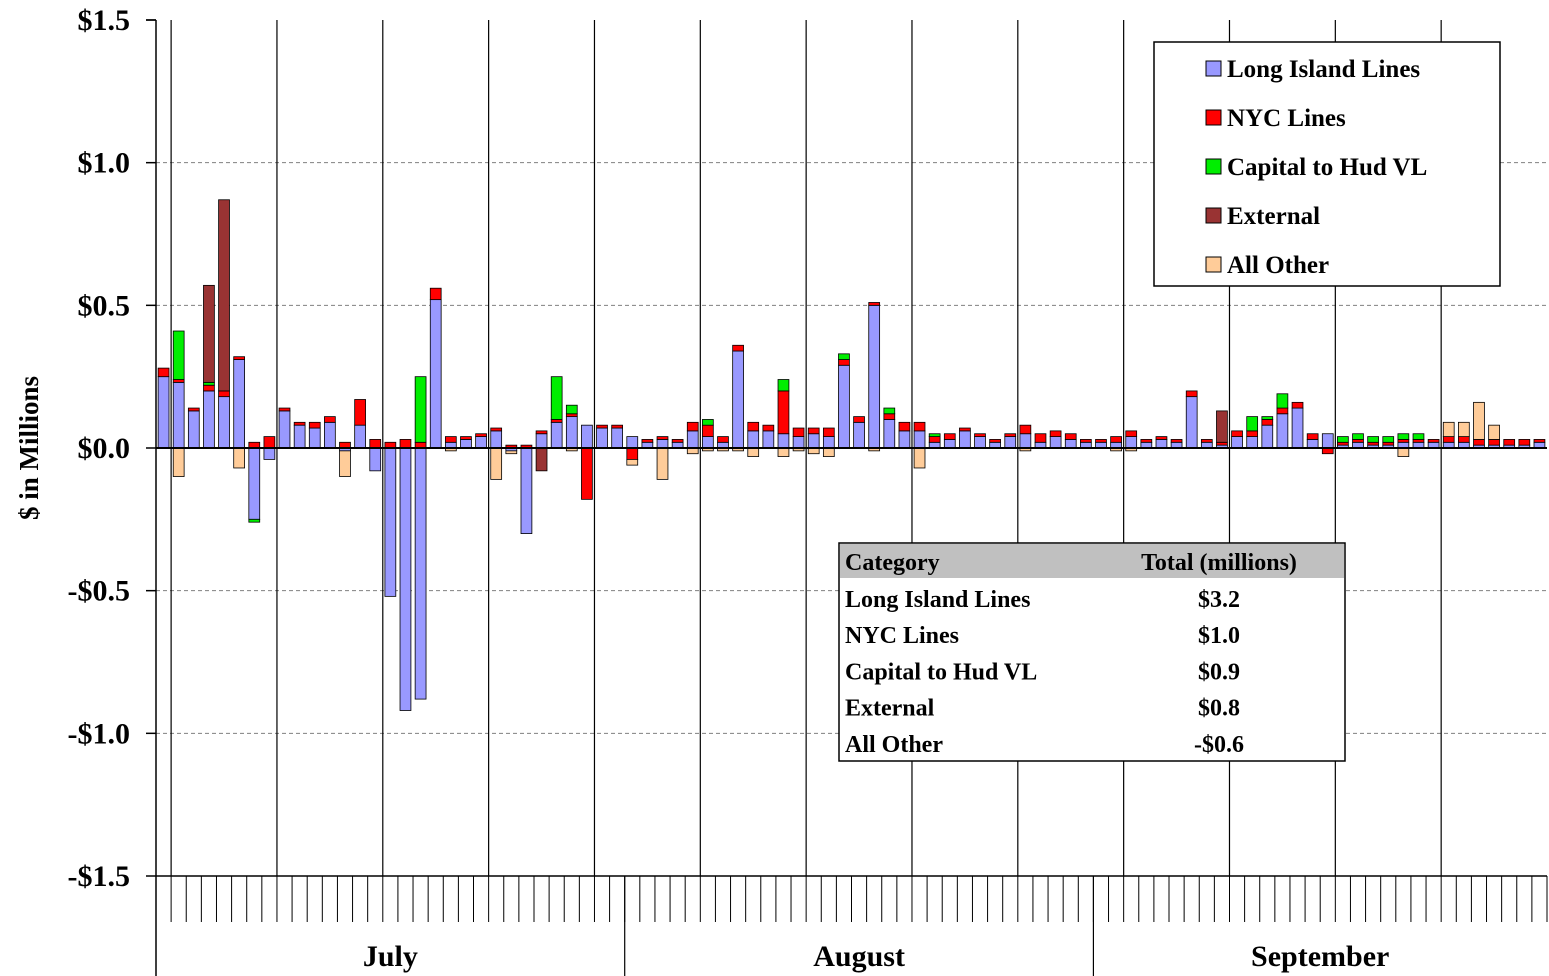 This screenshot has height=976, width=1549. Describe the element at coordinates (1092, 561) in the screenshot. I see `table-header-bg` at that location.